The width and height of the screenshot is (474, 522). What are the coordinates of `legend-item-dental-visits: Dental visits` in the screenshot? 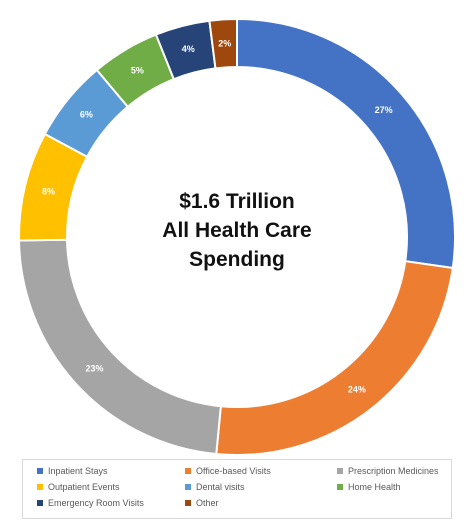 It's located at (261, 487).